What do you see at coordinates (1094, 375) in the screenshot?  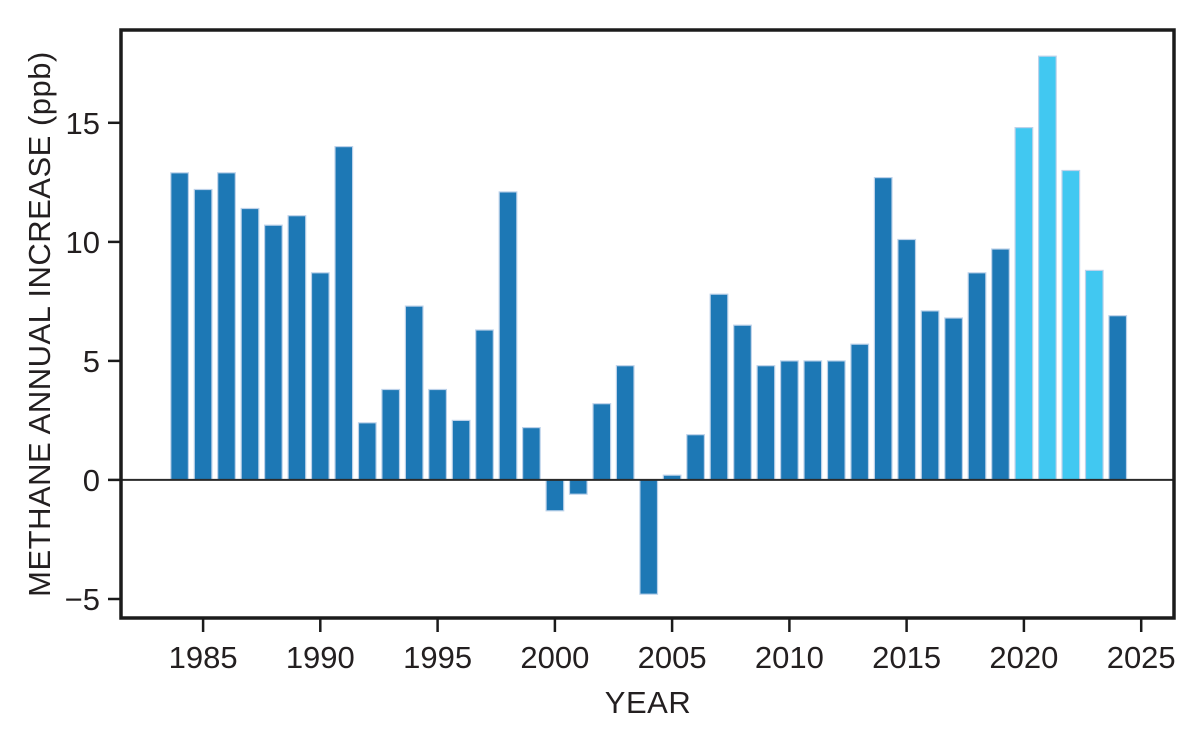 I see `bar-2023` at bounding box center [1094, 375].